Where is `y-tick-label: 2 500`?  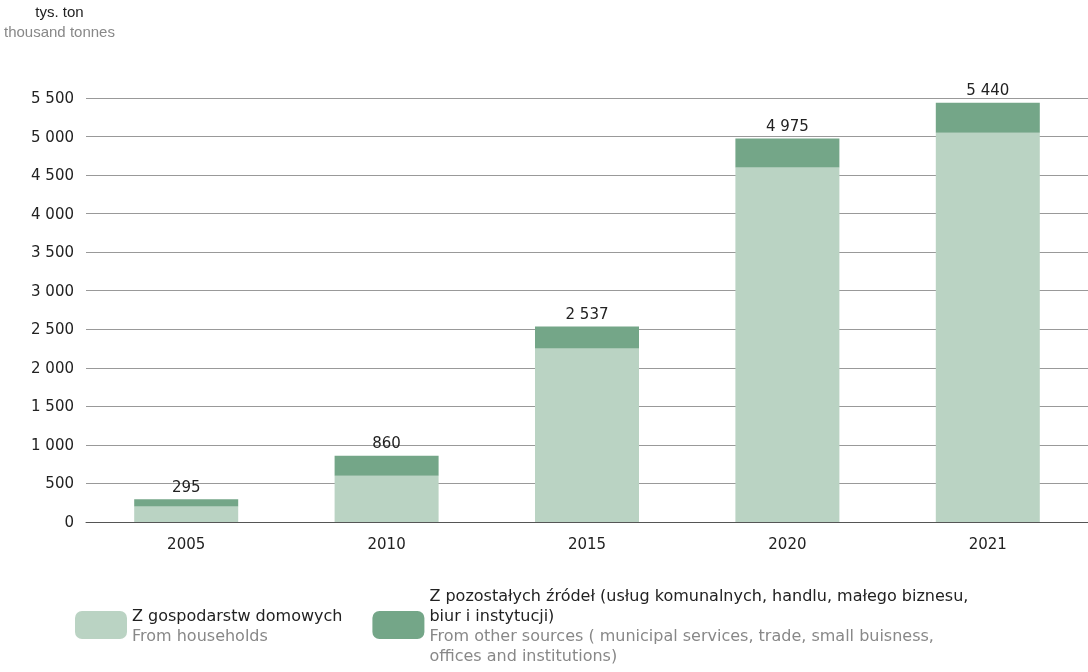 y-tick-label: 2 500 is located at coordinates (52, 329).